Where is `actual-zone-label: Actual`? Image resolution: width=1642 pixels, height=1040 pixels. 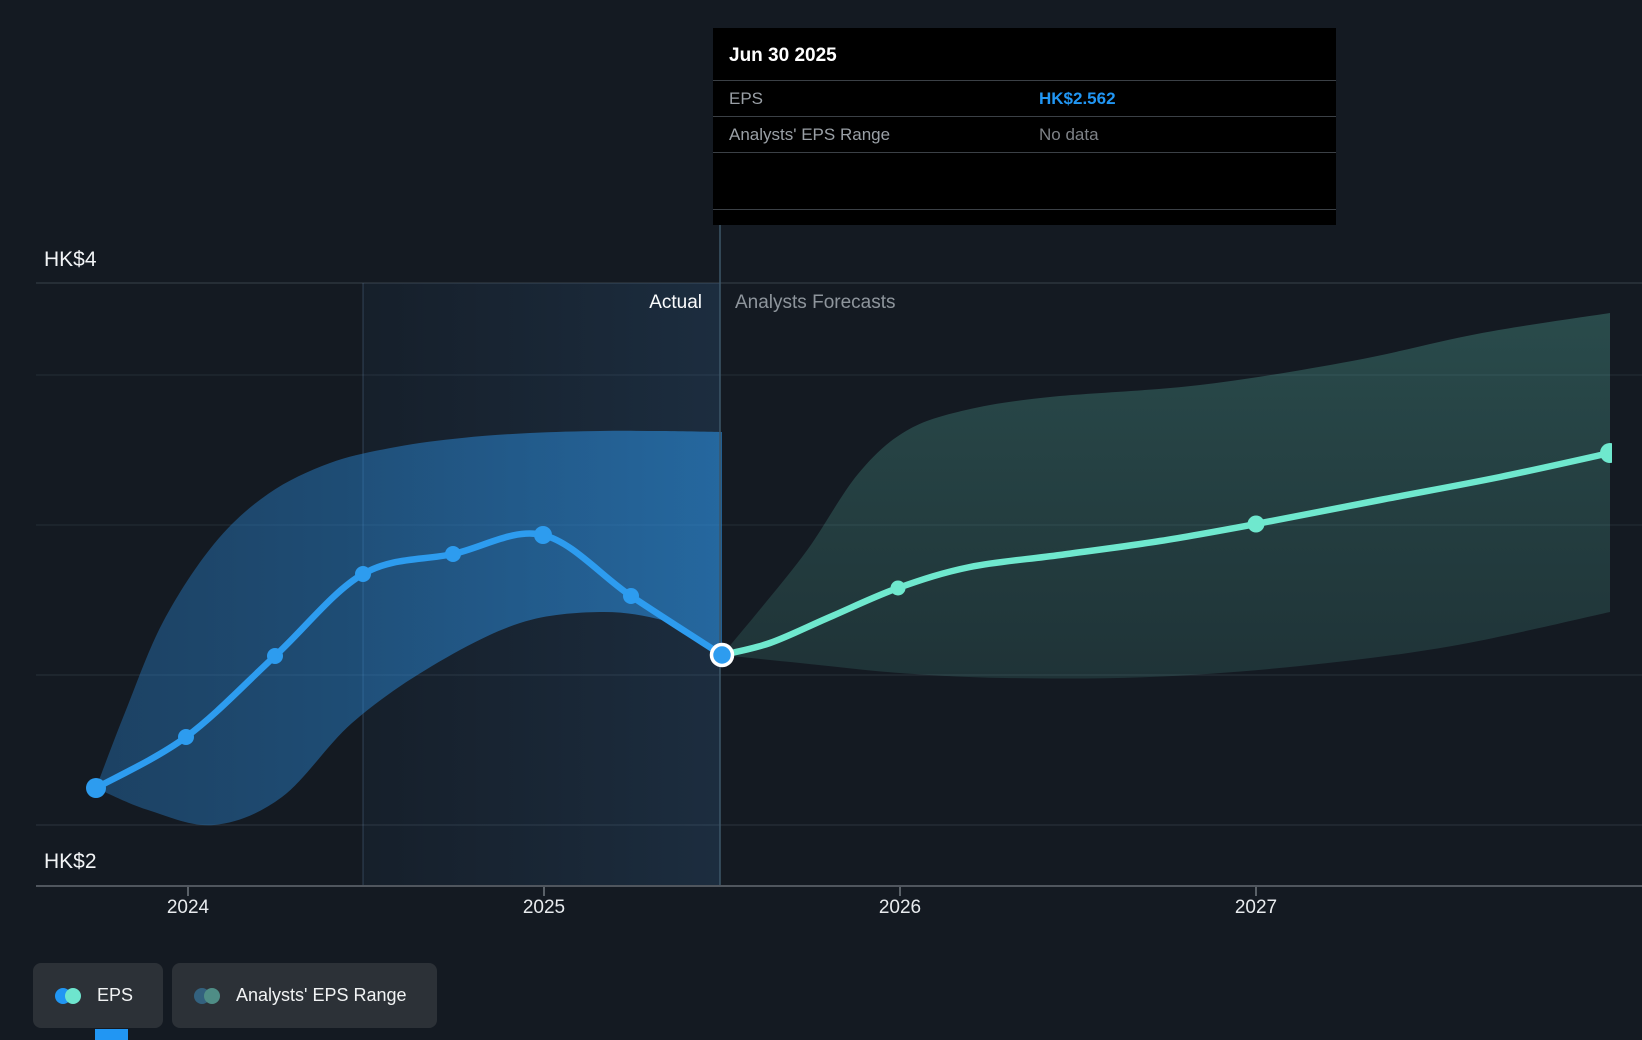
actual-zone-label: Actual is located at coordinates (675, 302).